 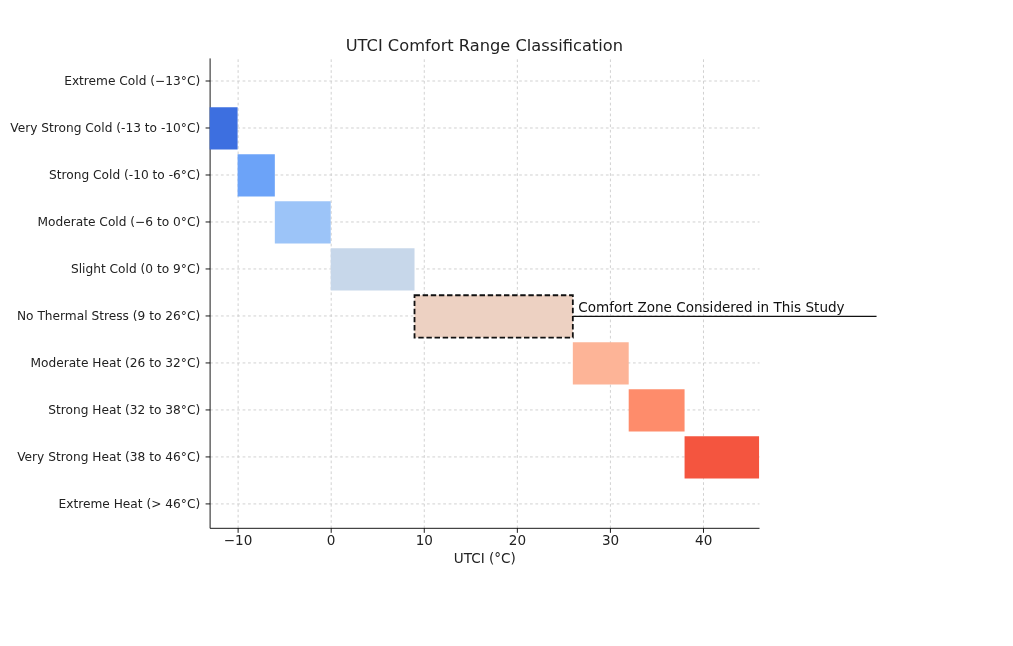 I want to click on y-tick-label: Strong Cold (-10 to -6°C), so click(x=124, y=175).